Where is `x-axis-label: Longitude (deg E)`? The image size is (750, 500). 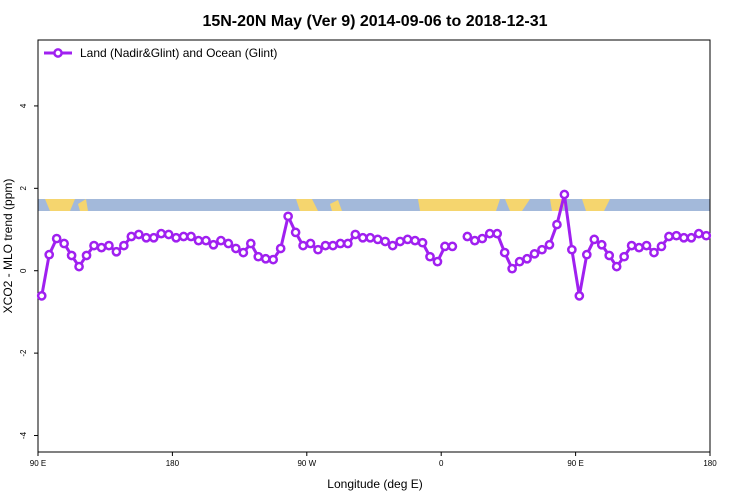 x-axis-label: Longitude (deg E) is located at coordinates (374, 484).